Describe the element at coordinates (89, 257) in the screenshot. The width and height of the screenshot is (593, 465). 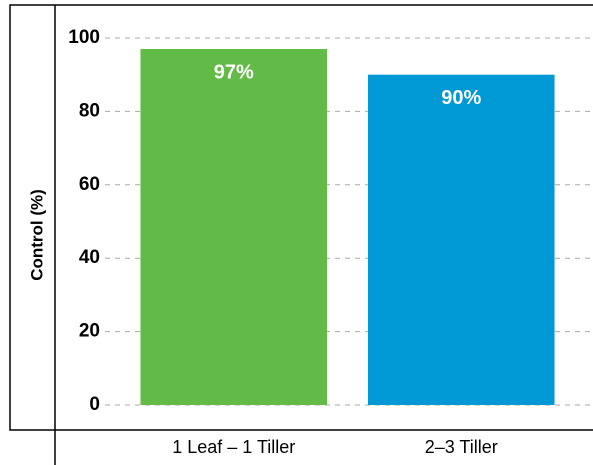
I see `y-tick-label: 40` at that location.